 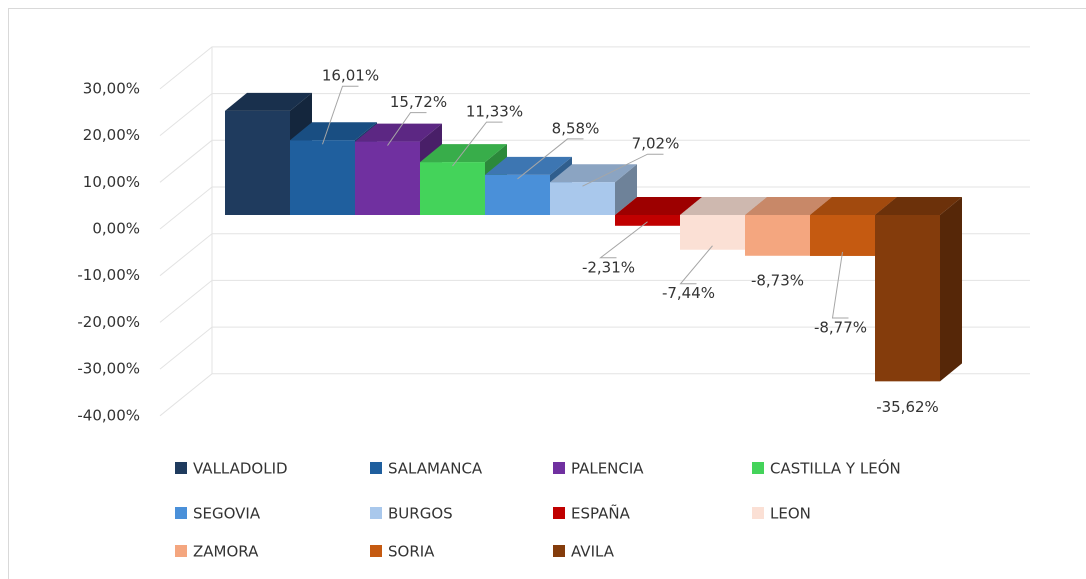 What do you see at coordinates (576, 128) in the screenshot?
I see `data-label: 8,58%` at bounding box center [576, 128].